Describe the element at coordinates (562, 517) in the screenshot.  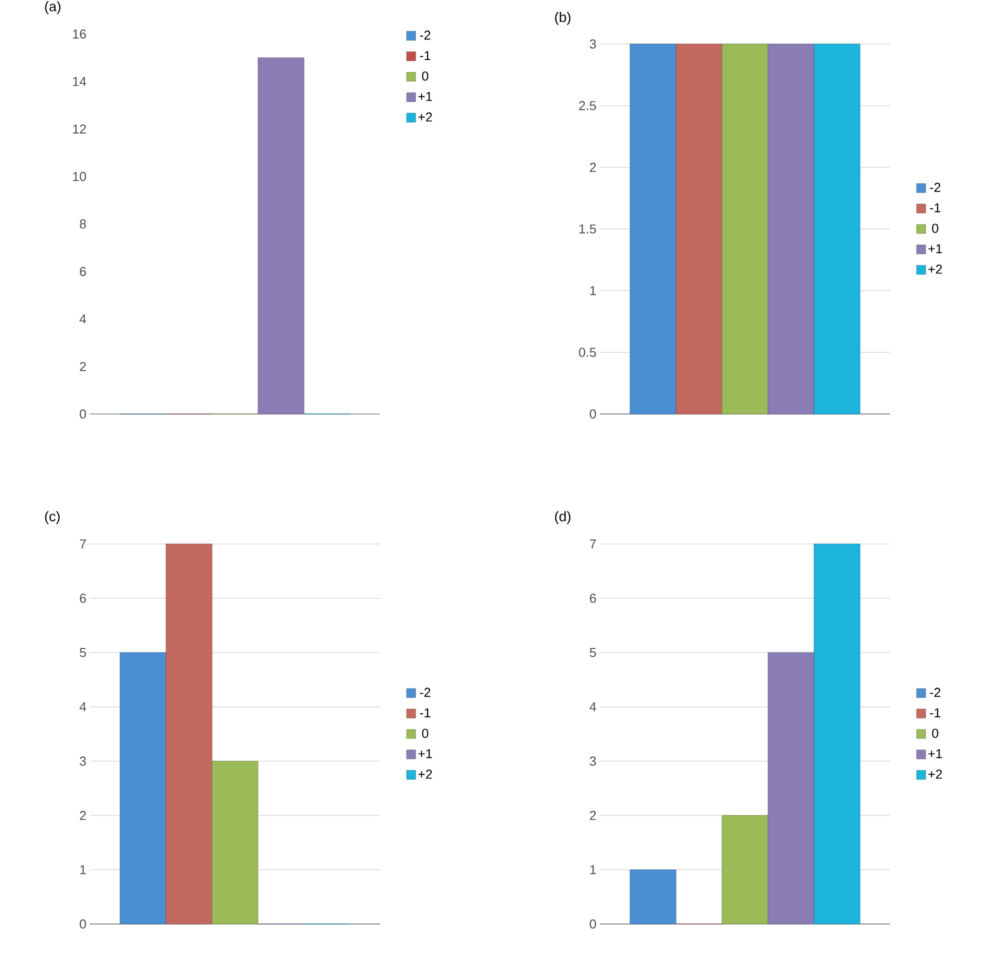
I see `chart-title: (d)` at that location.